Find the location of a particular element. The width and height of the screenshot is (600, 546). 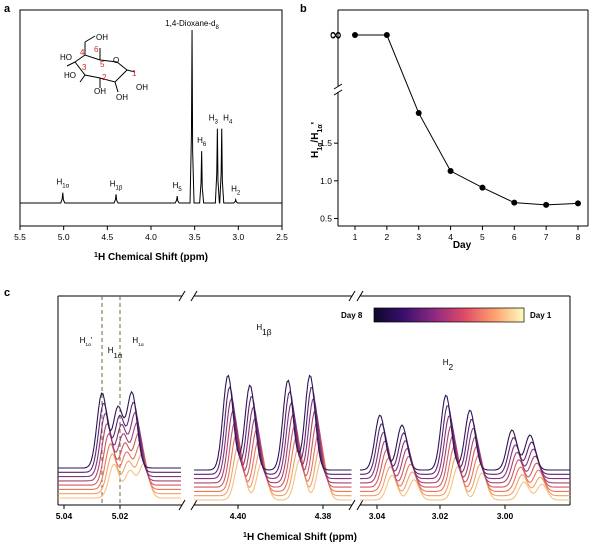

atom-number-label: 1 is located at coordinates (134, 73).